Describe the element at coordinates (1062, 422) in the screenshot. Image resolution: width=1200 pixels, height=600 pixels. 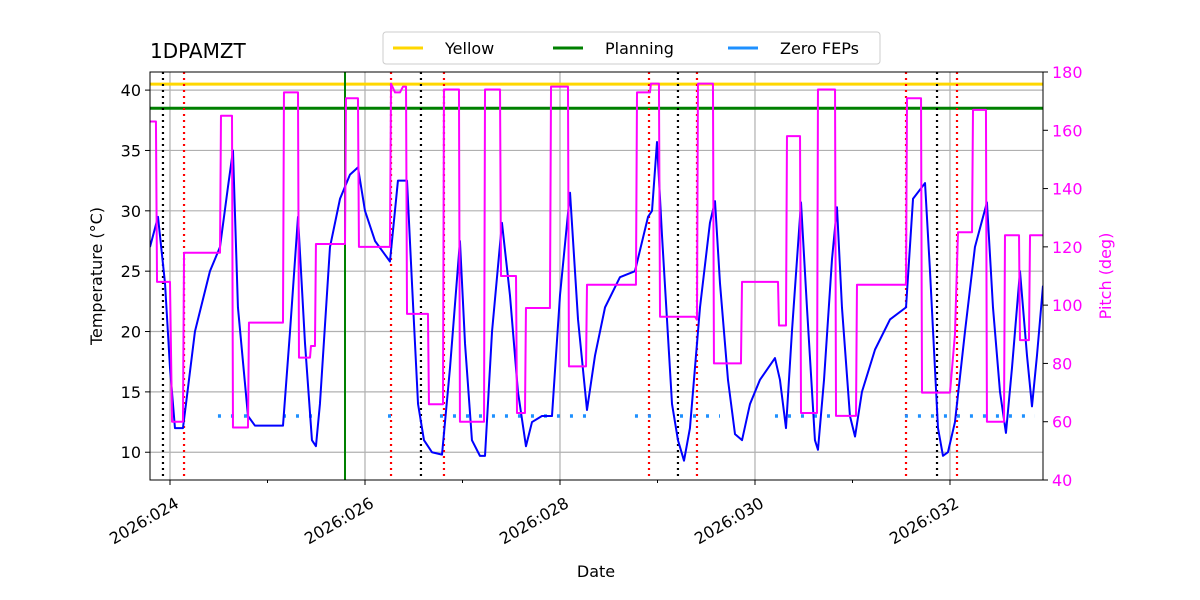
I see `y2-tick-label: 60` at that location.